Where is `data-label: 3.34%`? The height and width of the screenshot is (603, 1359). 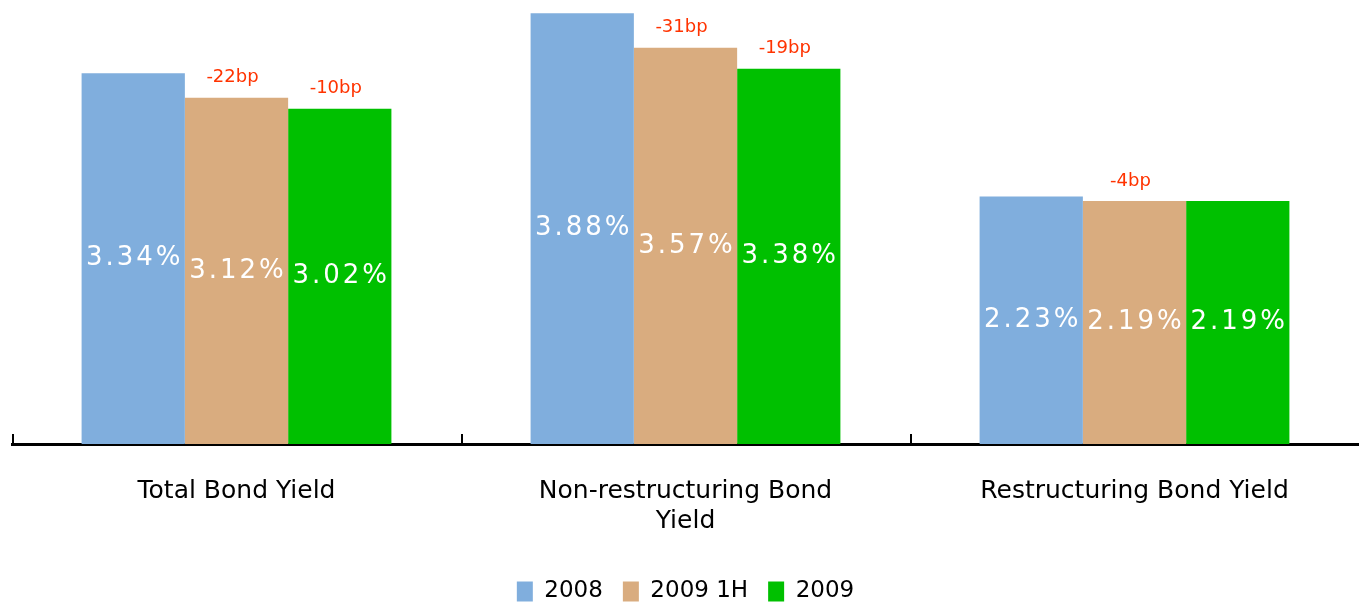
data-label: 3.34% is located at coordinates (134, 256).